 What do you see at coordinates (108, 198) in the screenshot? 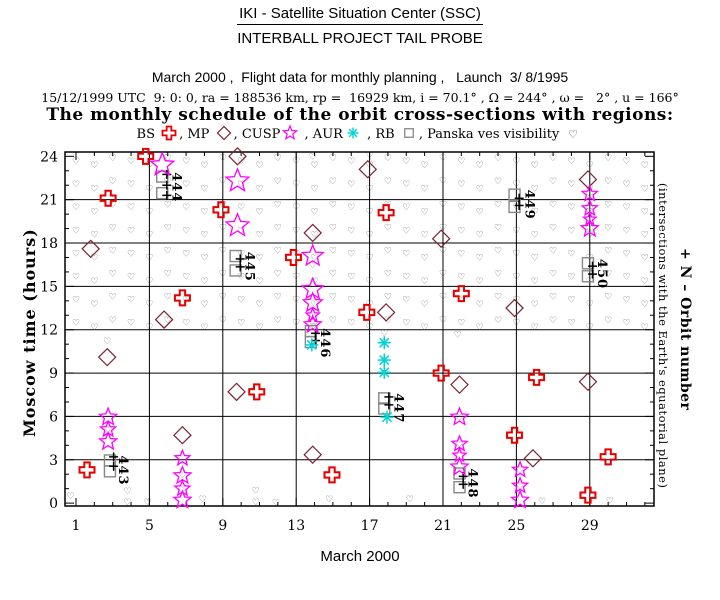
I see `bs-cross-marker` at bounding box center [108, 198].